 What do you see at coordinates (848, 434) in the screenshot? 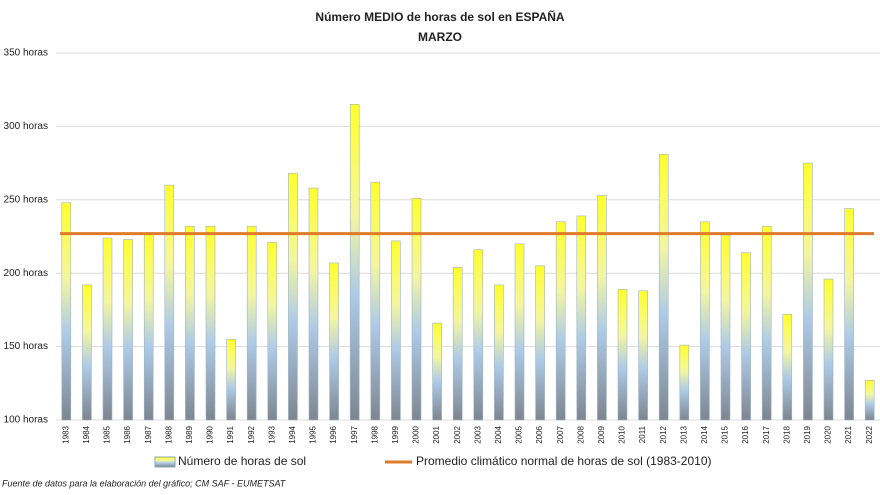
I see `x-tick-label: 2021` at bounding box center [848, 434].